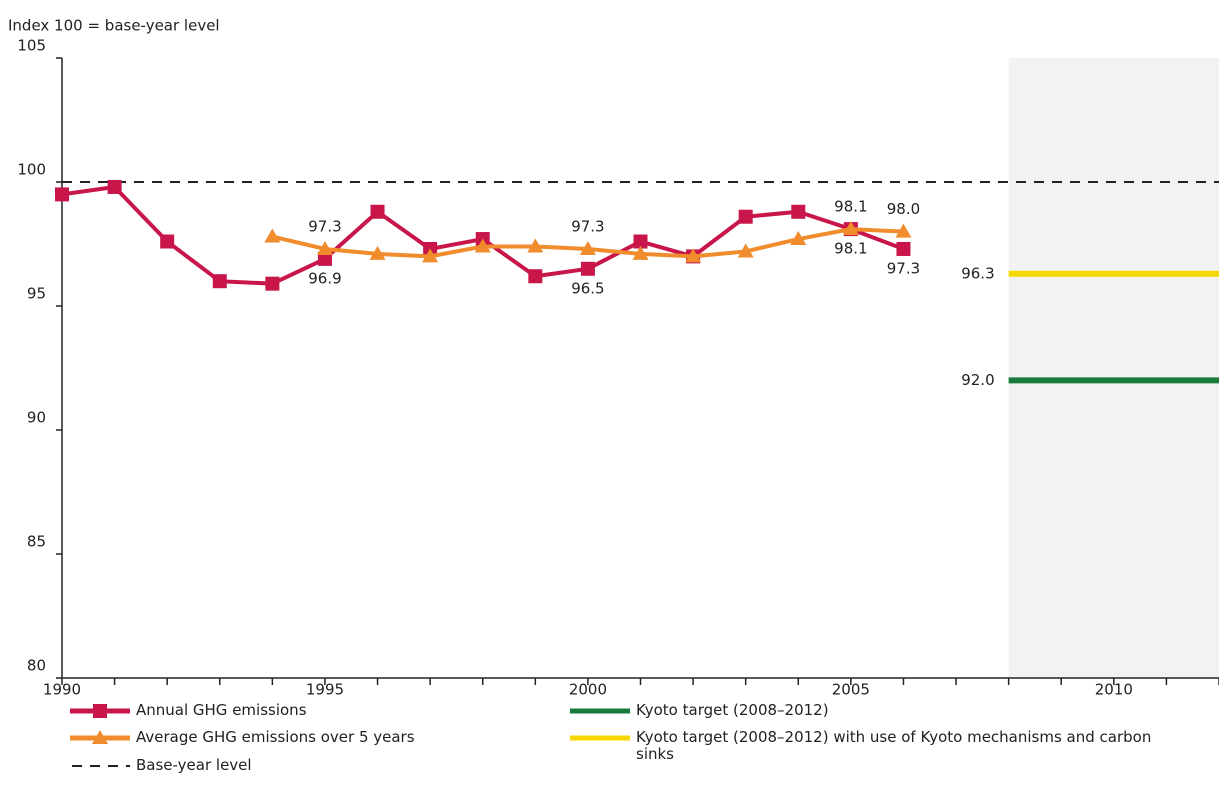 Image resolution: width=1219 pixels, height=800 pixels. Describe the element at coordinates (732, 710) in the screenshot. I see `legend-label: Kyoto target (2008–2012)` at that location.